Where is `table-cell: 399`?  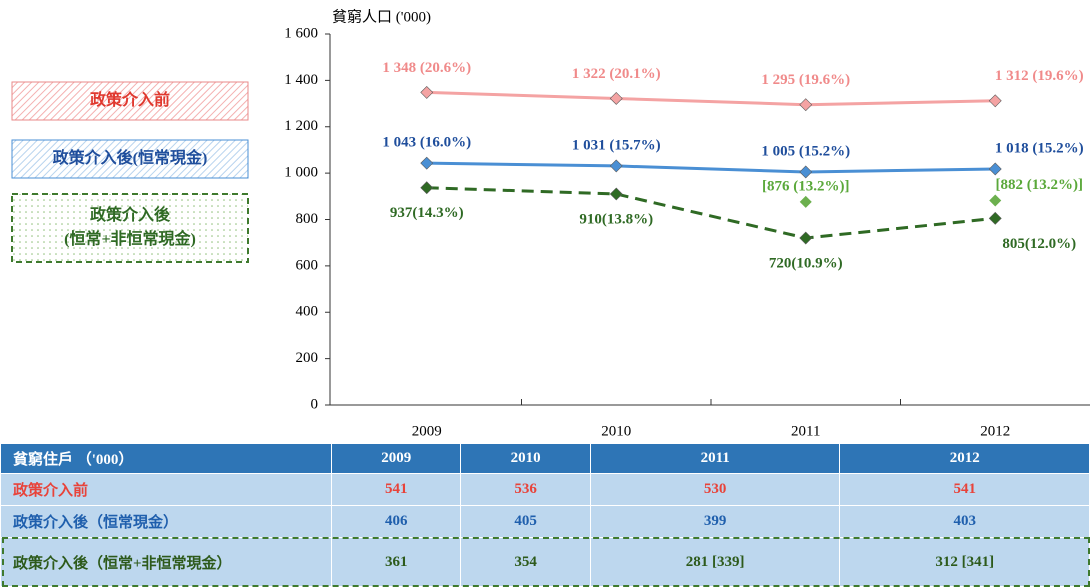 table-cell: 399 is located at coordinates (715, 521).